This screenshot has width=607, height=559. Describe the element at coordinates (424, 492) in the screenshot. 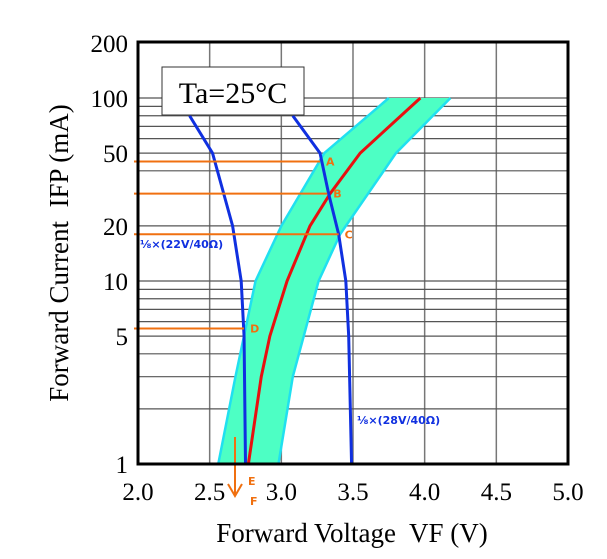

I see `x-tick-label: 4.0` at that location.